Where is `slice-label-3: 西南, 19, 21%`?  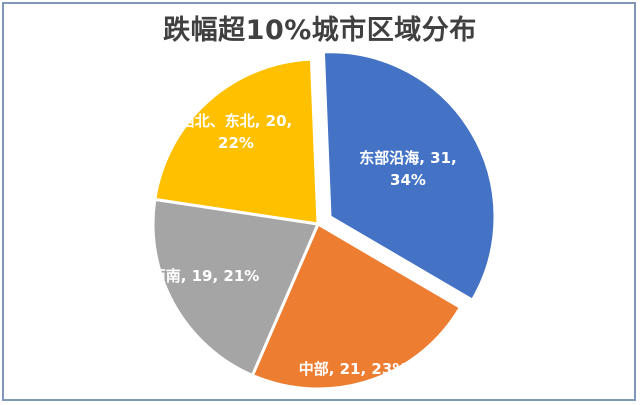 slice-label-3: 西南, 19, 21% is located at coordinates (205, 276).